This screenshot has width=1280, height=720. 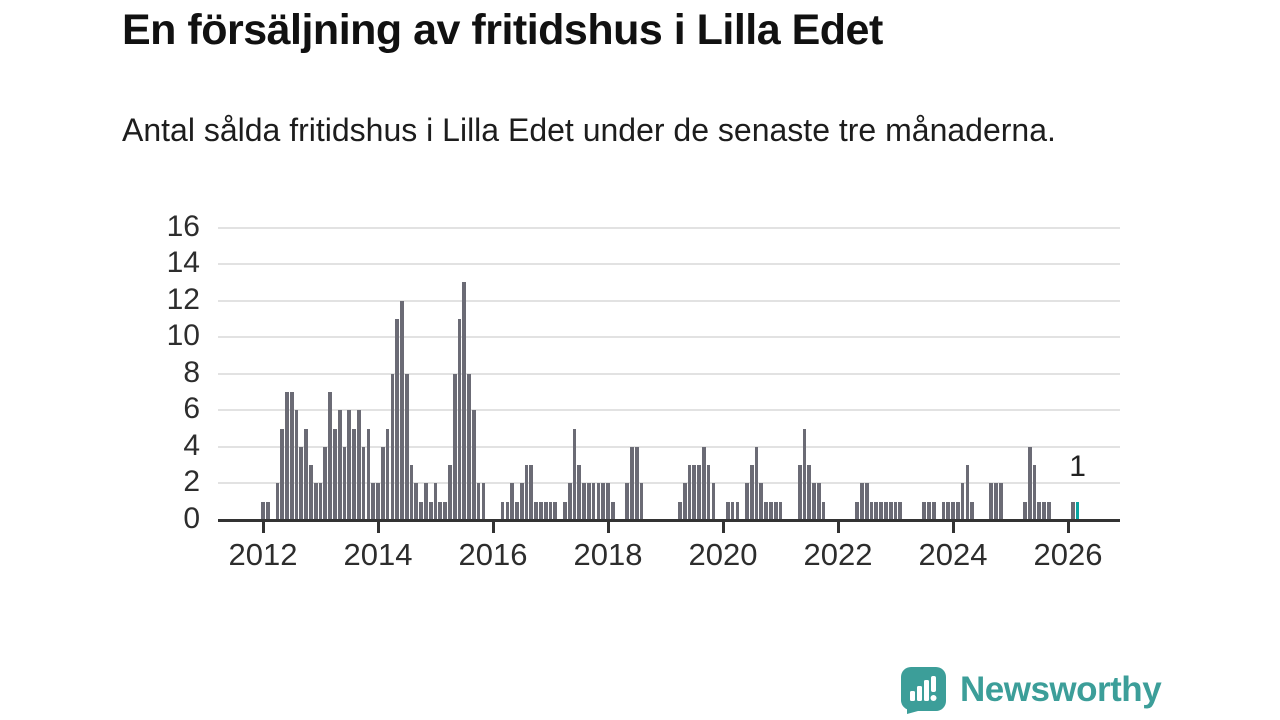 I want to click on x-axis-tick-label: 2012, so click(x=263, y=554).